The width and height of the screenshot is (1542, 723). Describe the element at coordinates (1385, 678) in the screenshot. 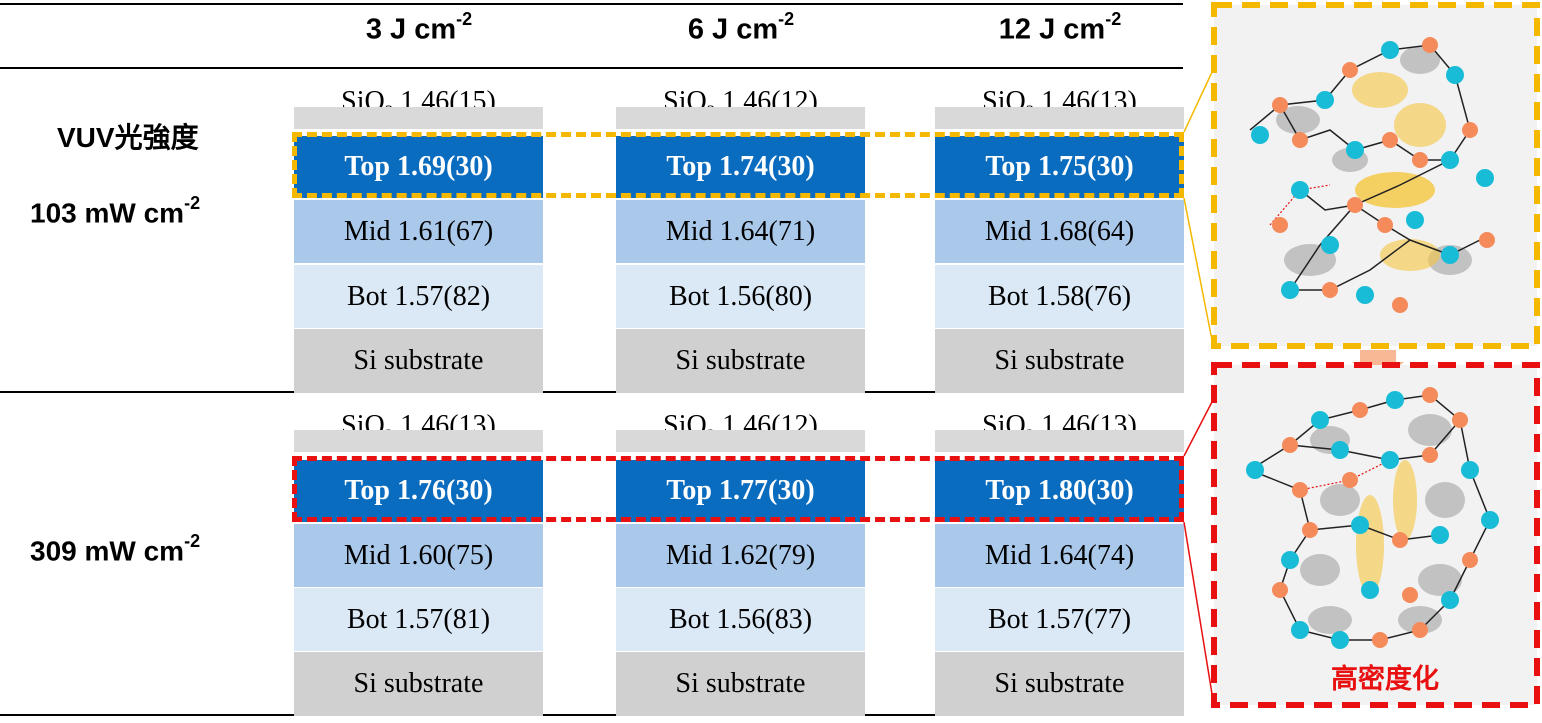

I see `densification-label: 高密度化` at that location.